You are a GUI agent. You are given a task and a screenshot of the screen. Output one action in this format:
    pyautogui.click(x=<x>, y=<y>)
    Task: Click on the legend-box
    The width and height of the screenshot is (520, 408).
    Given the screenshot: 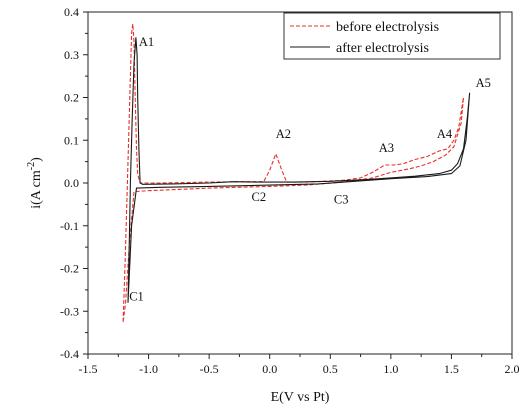 What is the action you would take?
    pyautogui.click(x=392, y=36)
    